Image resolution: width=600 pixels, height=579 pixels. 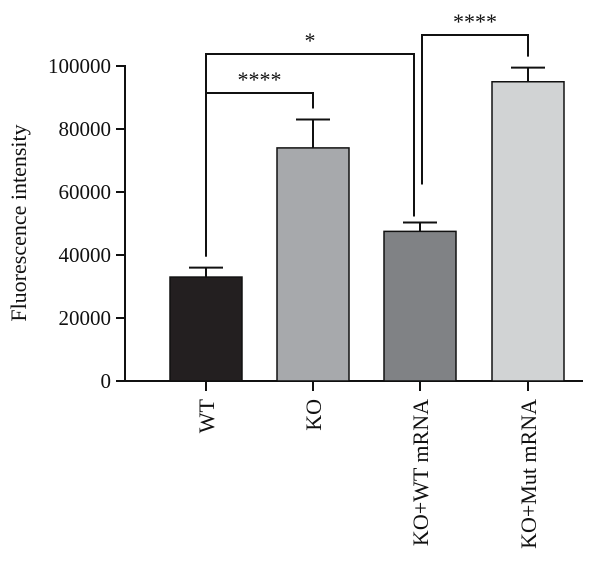 What do you see at coordinates (85, 255) in the screenshot?
I see `y-tick-label: 40000` at bounding box center [85, 255].